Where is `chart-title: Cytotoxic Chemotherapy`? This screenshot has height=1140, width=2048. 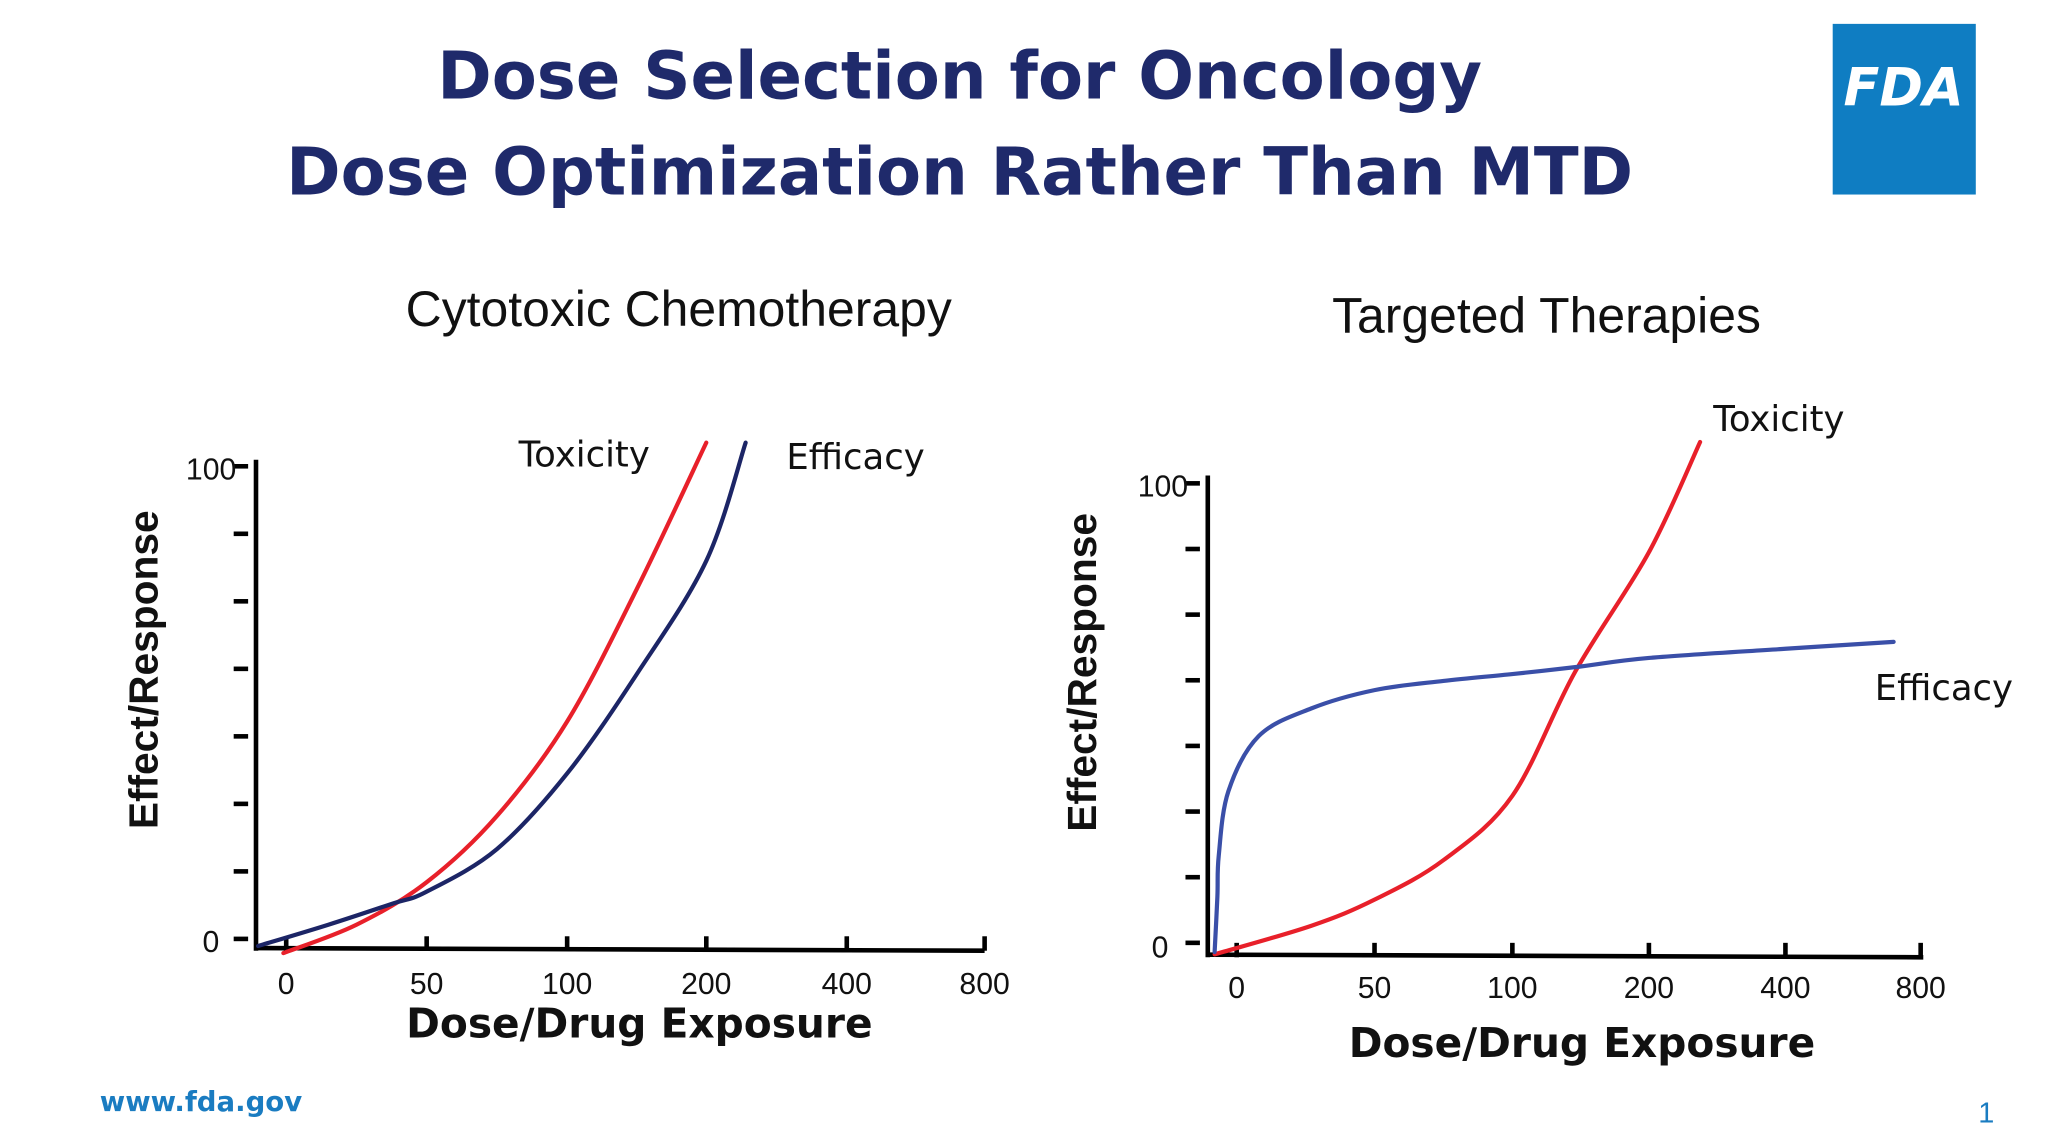 chart-title: Cytotoxic Chemotherapy is located at coordinates (679, 309).